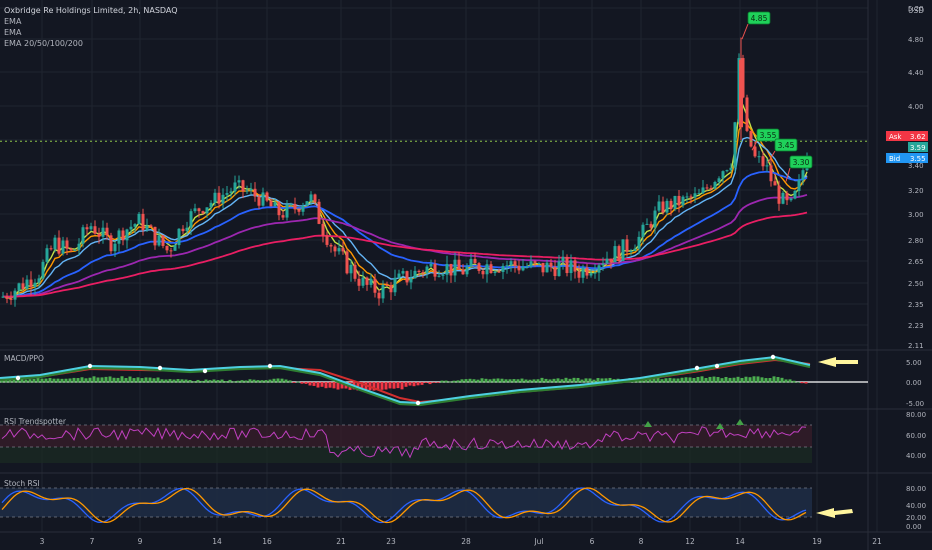 The height and width of the screenshot is (550, 932). What do you see at coordinates (35, 421) in the screenshot?
I see `rsi-title: RSI Trendspotter` at bounding box center [35, 421].